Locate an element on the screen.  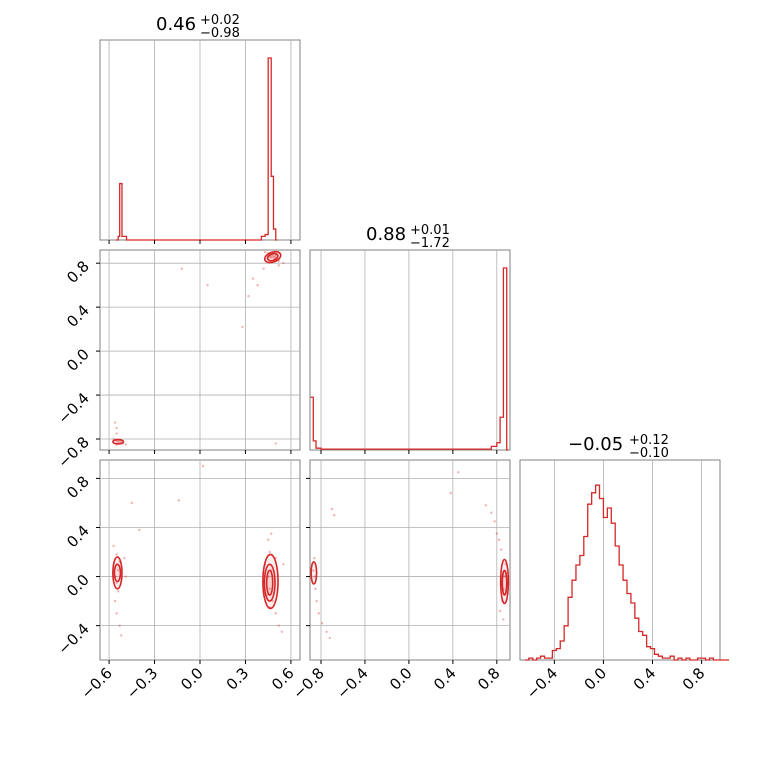
title-p3: −0.05 +0.12 −0.10 is located at coordinates (618, 447).